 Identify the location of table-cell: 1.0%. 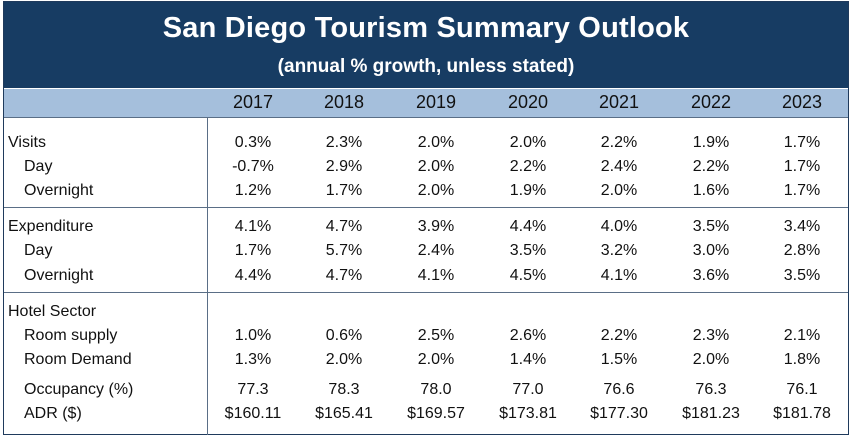
(253, 335).